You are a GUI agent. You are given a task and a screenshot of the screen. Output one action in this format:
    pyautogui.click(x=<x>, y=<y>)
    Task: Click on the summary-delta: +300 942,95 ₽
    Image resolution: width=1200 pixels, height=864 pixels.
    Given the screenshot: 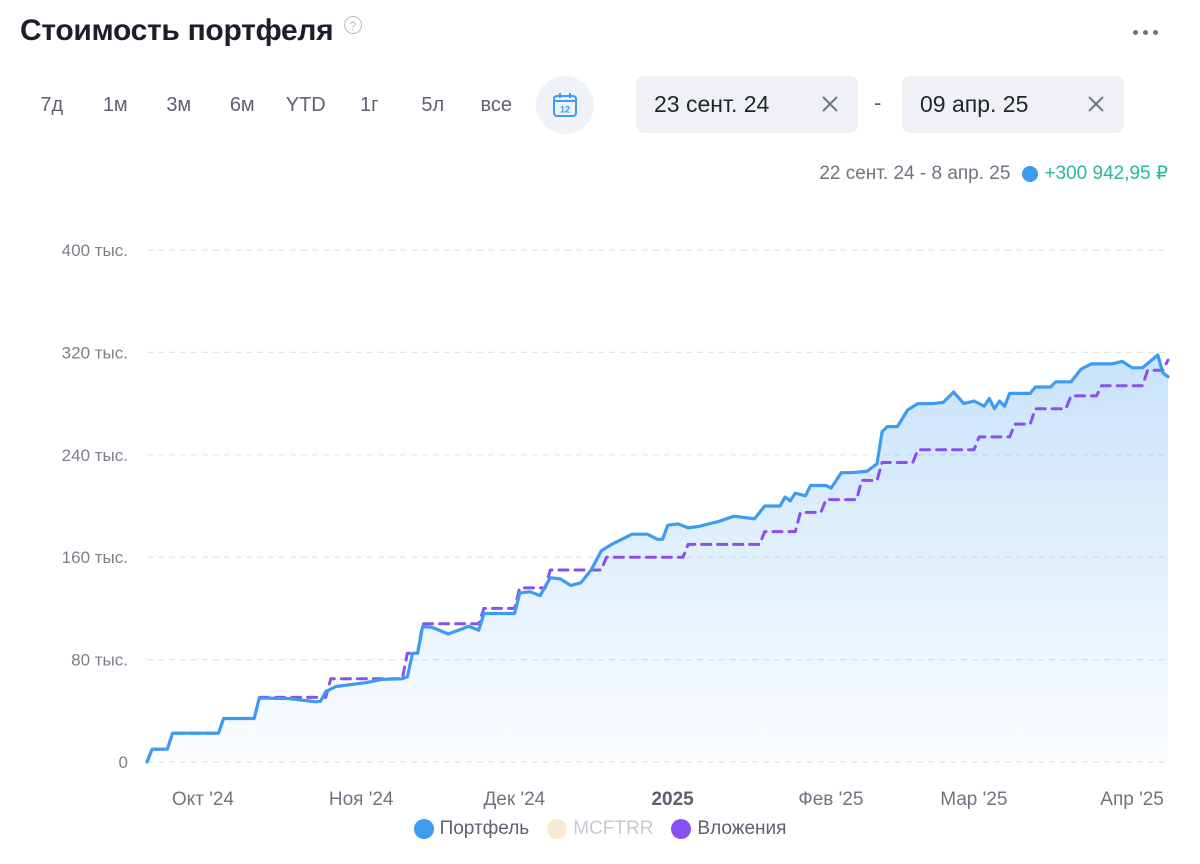 What is the action you would take?
    pyautogui.click(x=1106, y=173)
    